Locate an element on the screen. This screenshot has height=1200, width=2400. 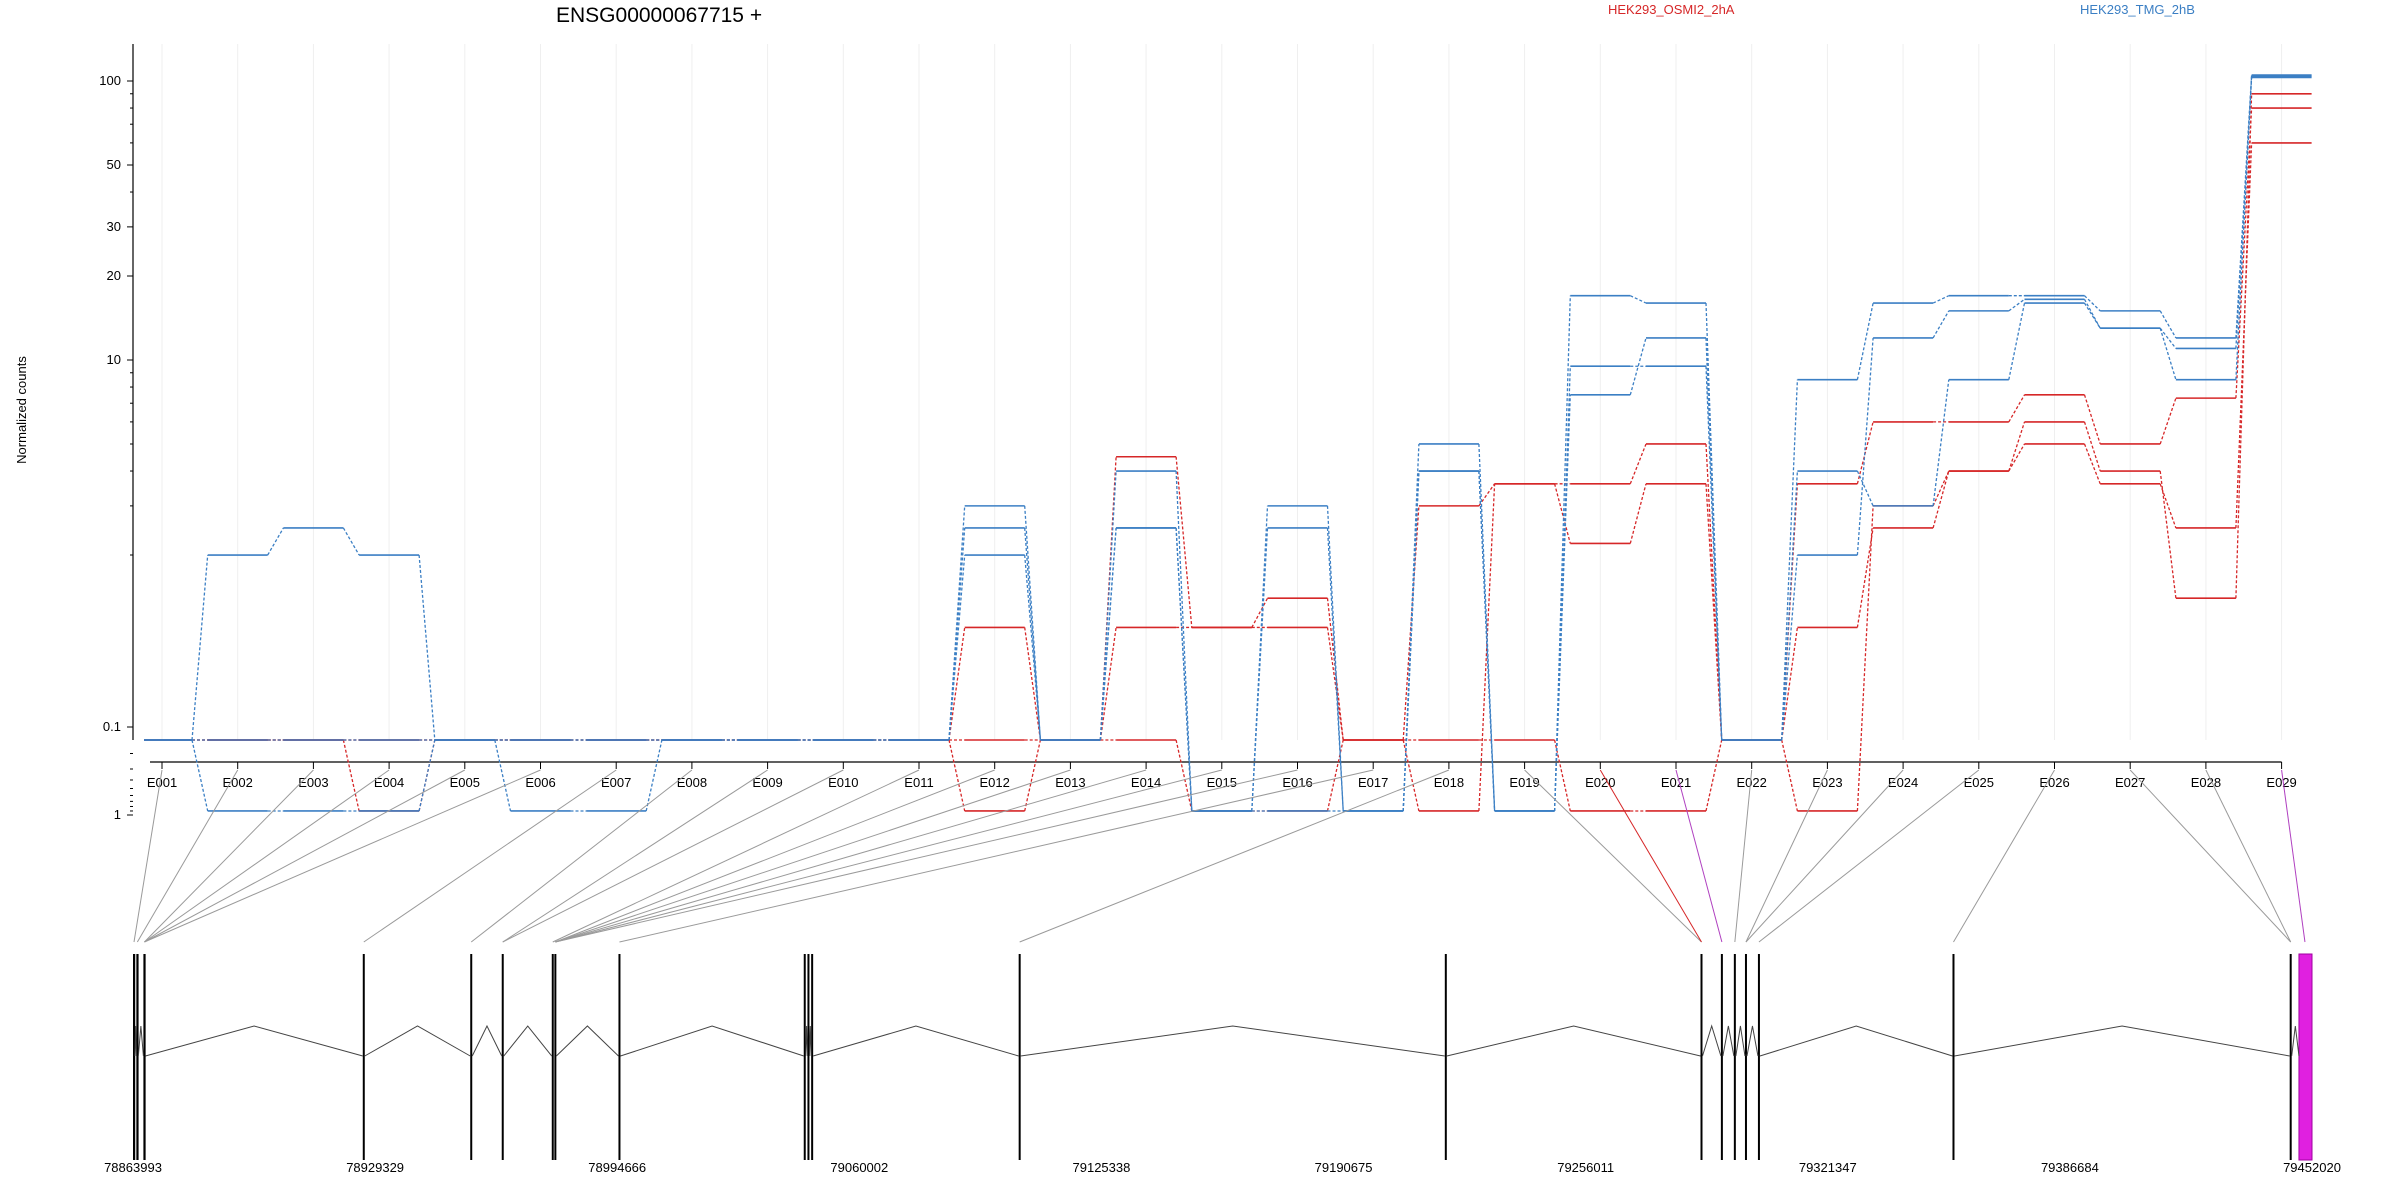
legend-entry-osmi: HEK293_OSMI2_2hA is located at coordinates (1671, 9).